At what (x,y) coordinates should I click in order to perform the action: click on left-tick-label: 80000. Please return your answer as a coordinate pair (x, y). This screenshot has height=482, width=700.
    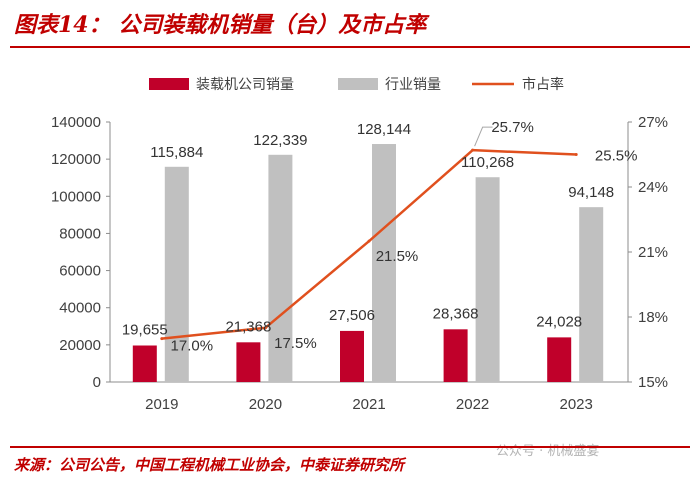
    Looking at the image, I should click on (80, 233).